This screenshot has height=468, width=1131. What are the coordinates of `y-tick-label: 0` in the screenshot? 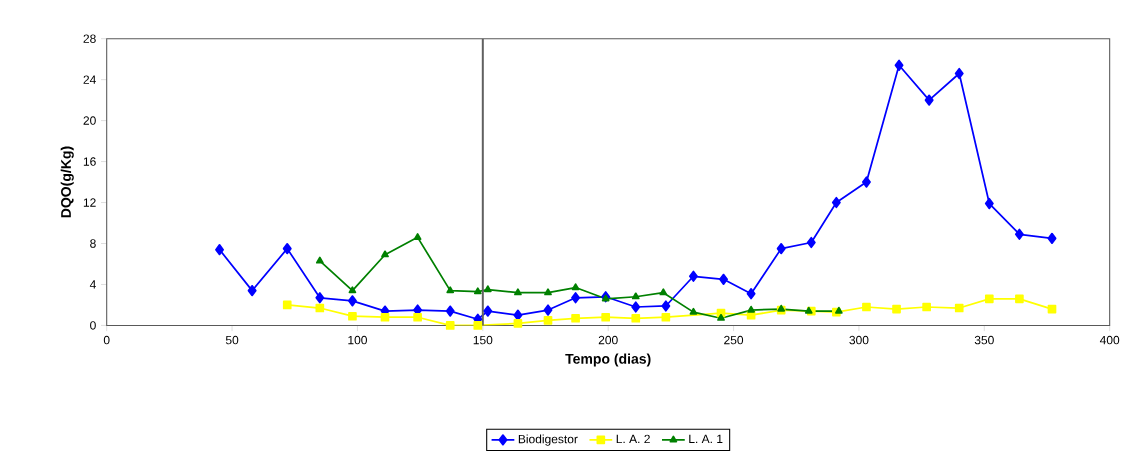 It's located at (93, 325).